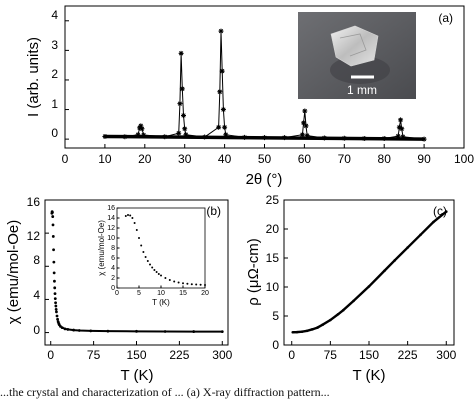  What do you see at coordinates (54, 15) in the screenshot?
I see `a-ytick-label: 4` at bounding box center [54, 15].